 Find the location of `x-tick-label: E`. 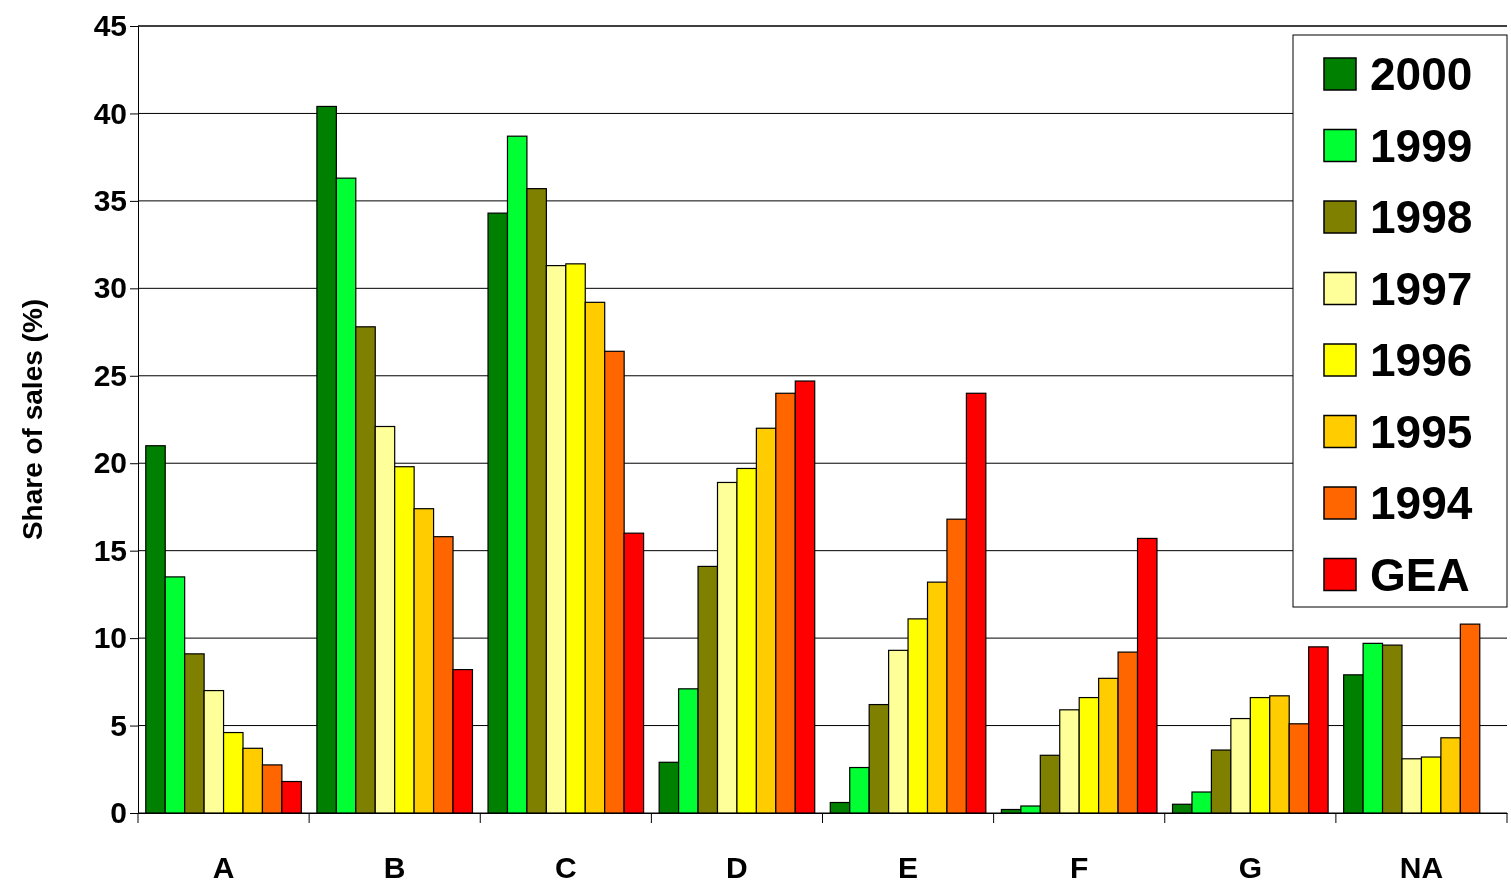

x-tick-label: E is located at coordinates (908, 868).